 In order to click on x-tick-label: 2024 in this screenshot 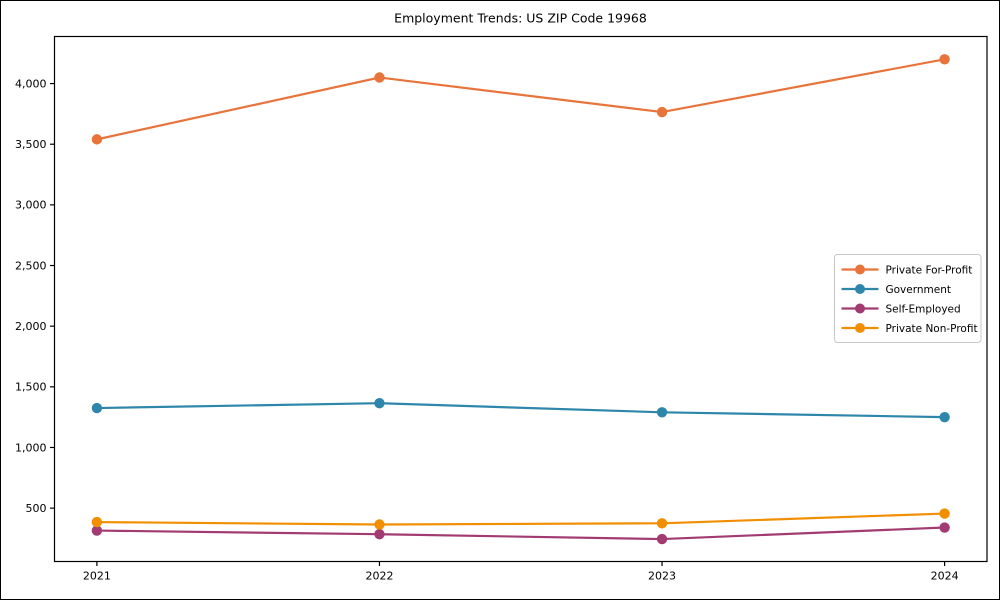, I will do `click(945, 576)`.